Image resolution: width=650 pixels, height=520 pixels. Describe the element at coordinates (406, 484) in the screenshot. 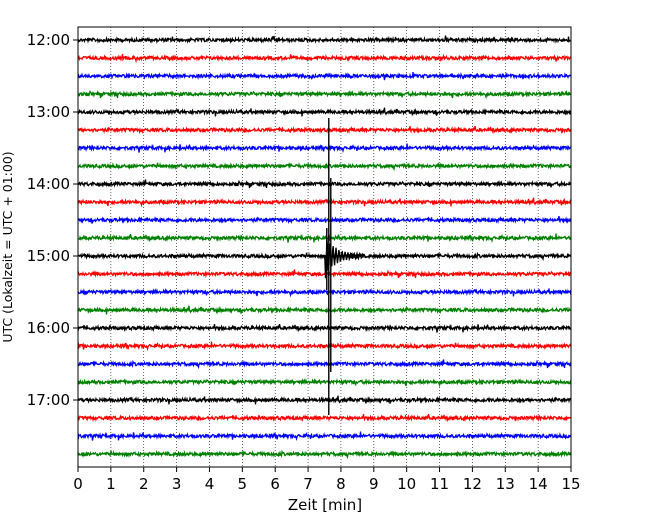

I see `x-tick-label: 10` at that location.